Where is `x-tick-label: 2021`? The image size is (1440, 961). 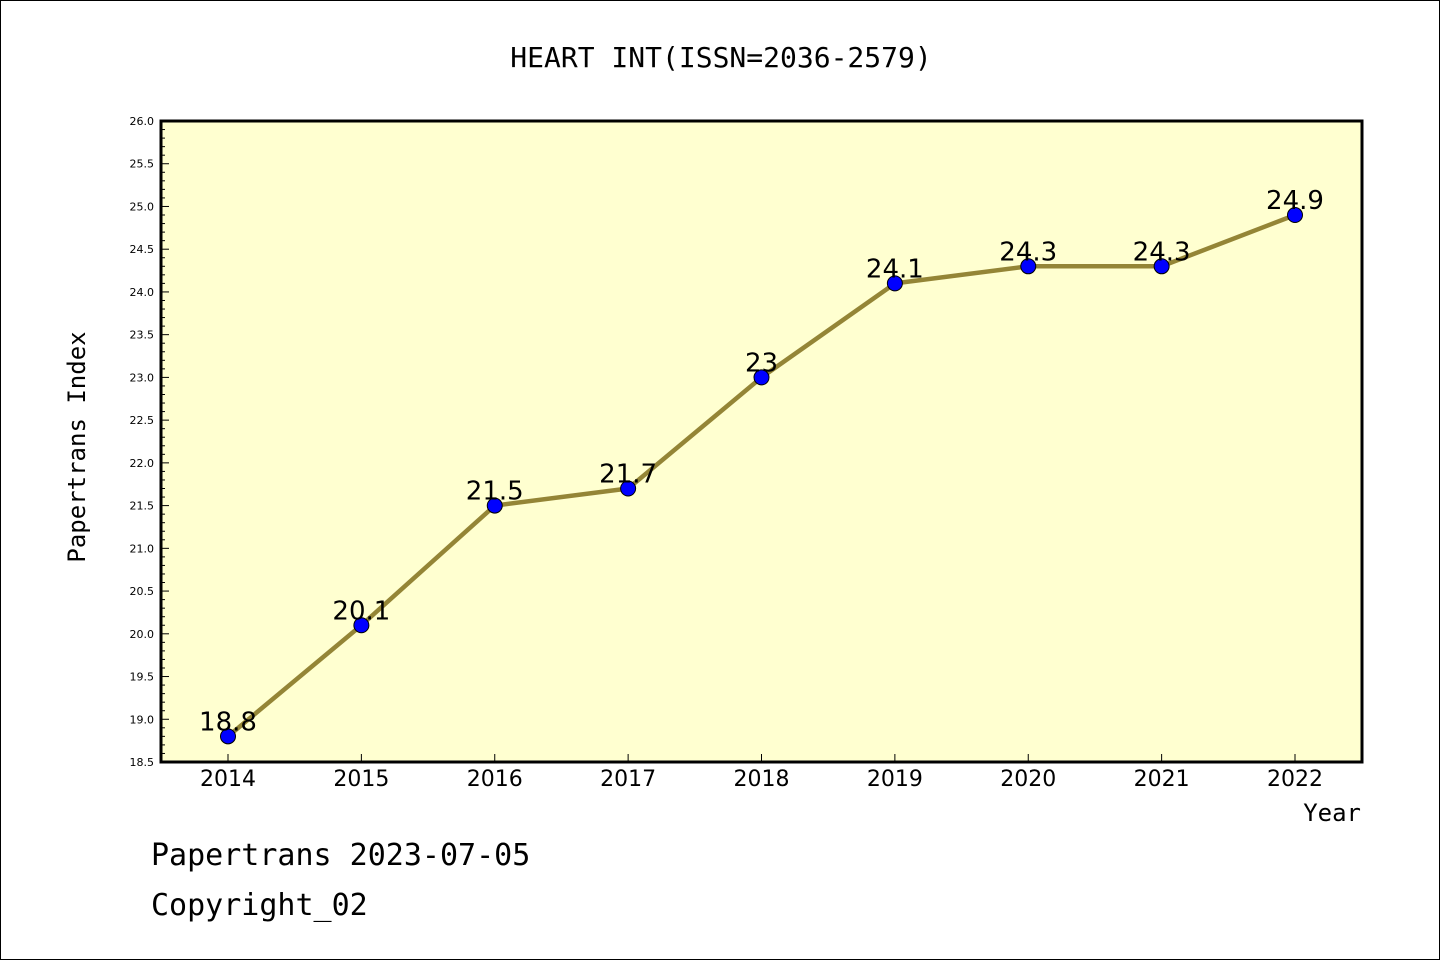
x-tick-label: 2021 is located at coordinates (1162, 779).